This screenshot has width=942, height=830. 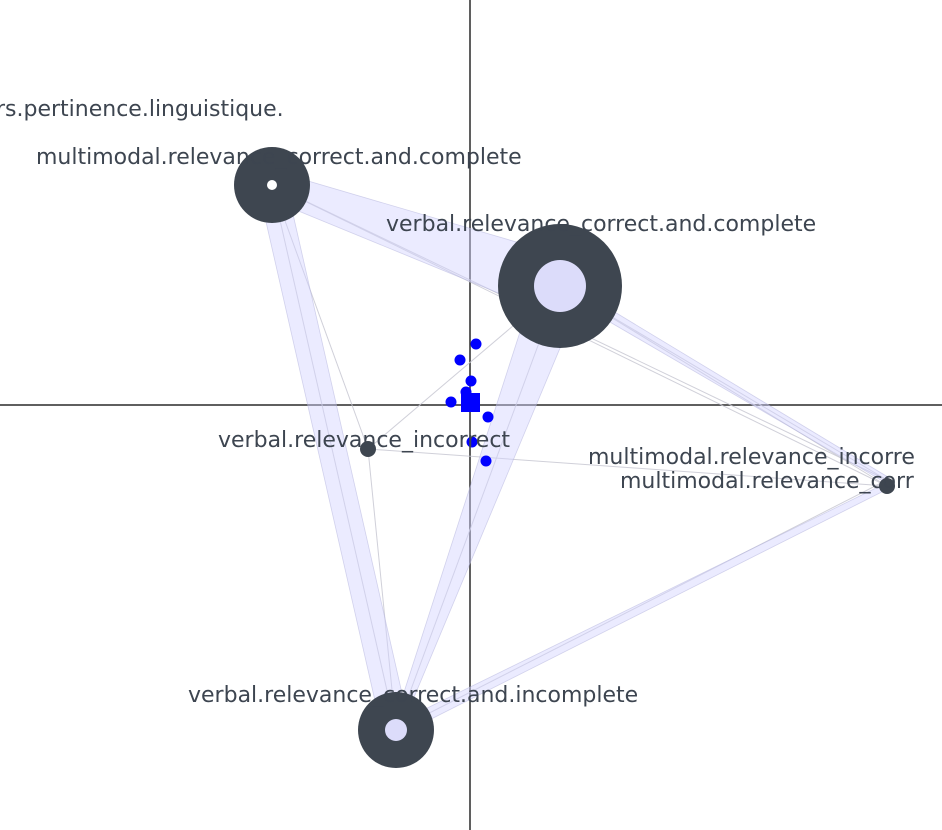 What do you see at coordinates (396, 730) in the screenshot?
I see `node-center-vb_ci` at bounding box center [396, 730].